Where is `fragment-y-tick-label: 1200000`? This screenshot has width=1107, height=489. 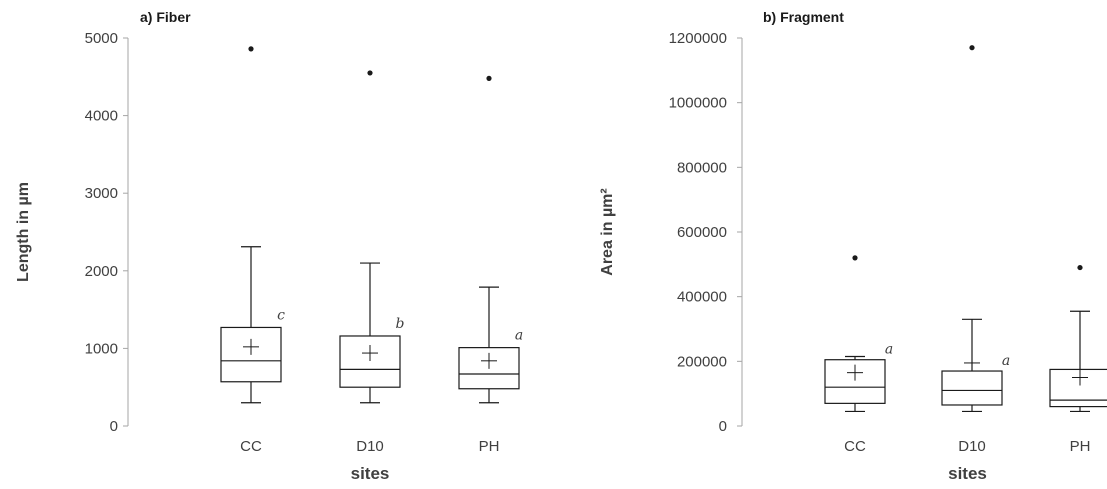 fragment-y-tick-label: 1200000 is located at coordinates (698, 38).